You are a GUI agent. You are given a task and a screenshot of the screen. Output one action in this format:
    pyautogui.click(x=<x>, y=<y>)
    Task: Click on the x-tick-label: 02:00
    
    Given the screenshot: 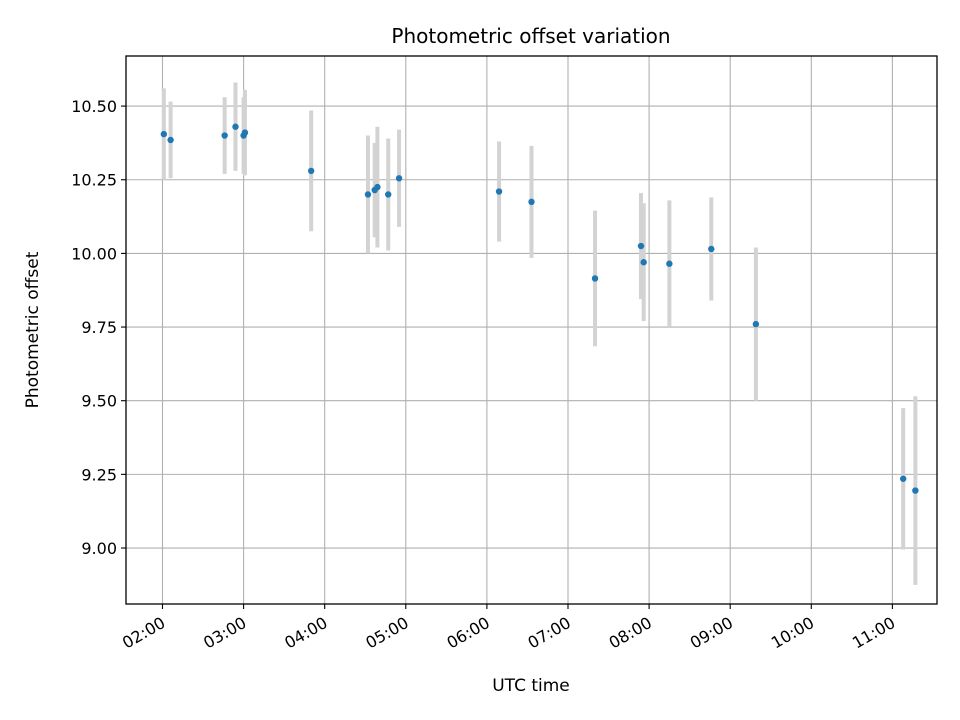 What is the action you would take?
    pyautogui.click(x=143, y=633)
    